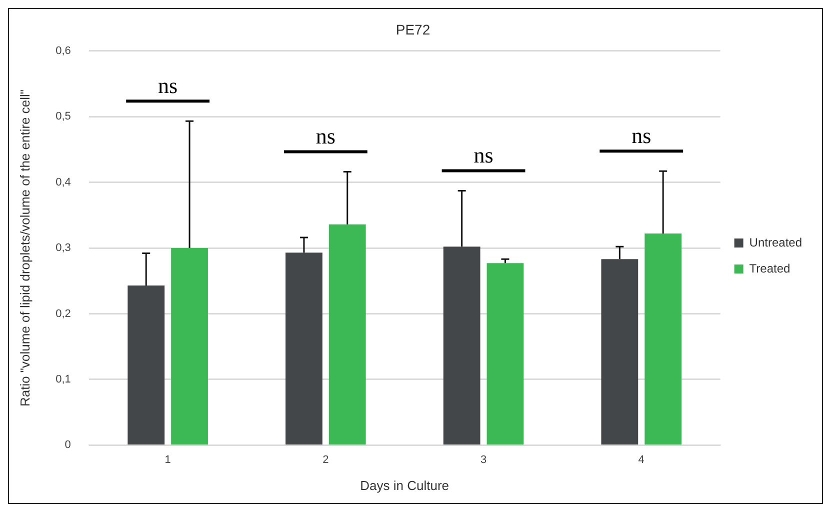 The image size is (831, 512). I want to click on y-tick-label: 0,4, so click(63, 182).